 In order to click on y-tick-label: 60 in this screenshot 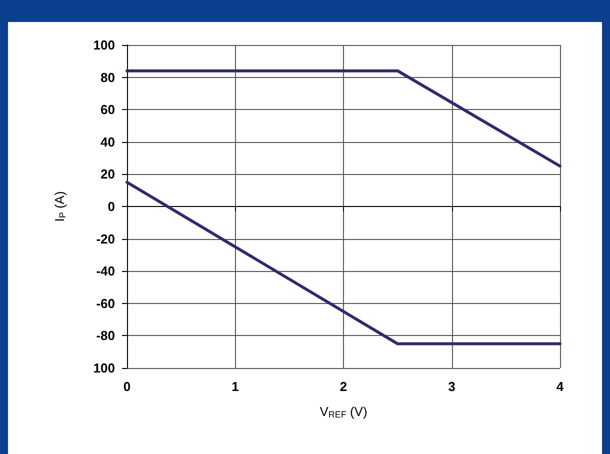, I will do `click(107, 110)`.